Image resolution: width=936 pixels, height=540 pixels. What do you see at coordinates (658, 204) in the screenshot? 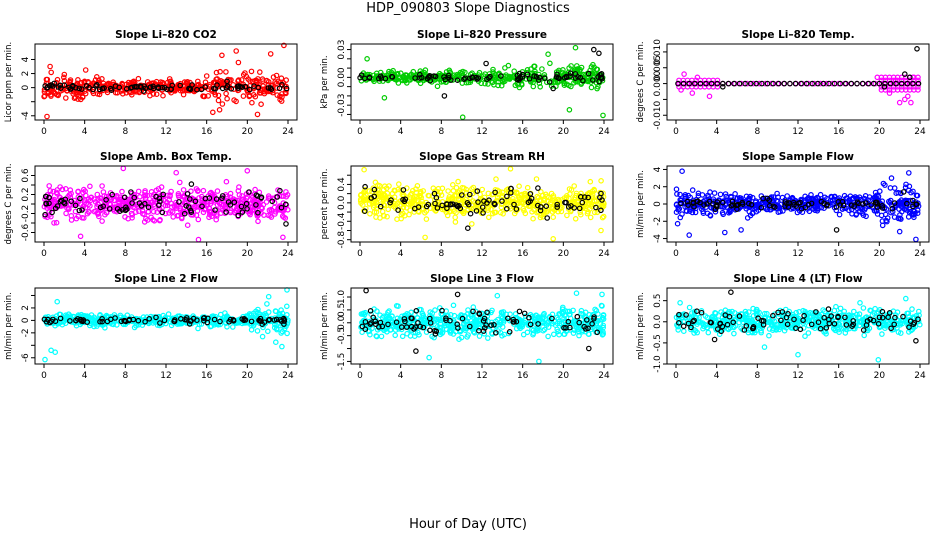
I see `y-tick-label: 0` at bounding box center [658, 204].